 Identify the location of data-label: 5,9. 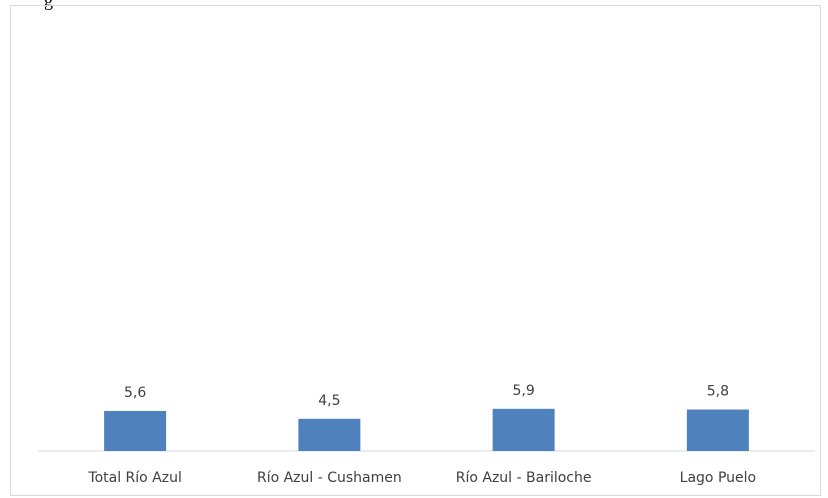
(523, 391).